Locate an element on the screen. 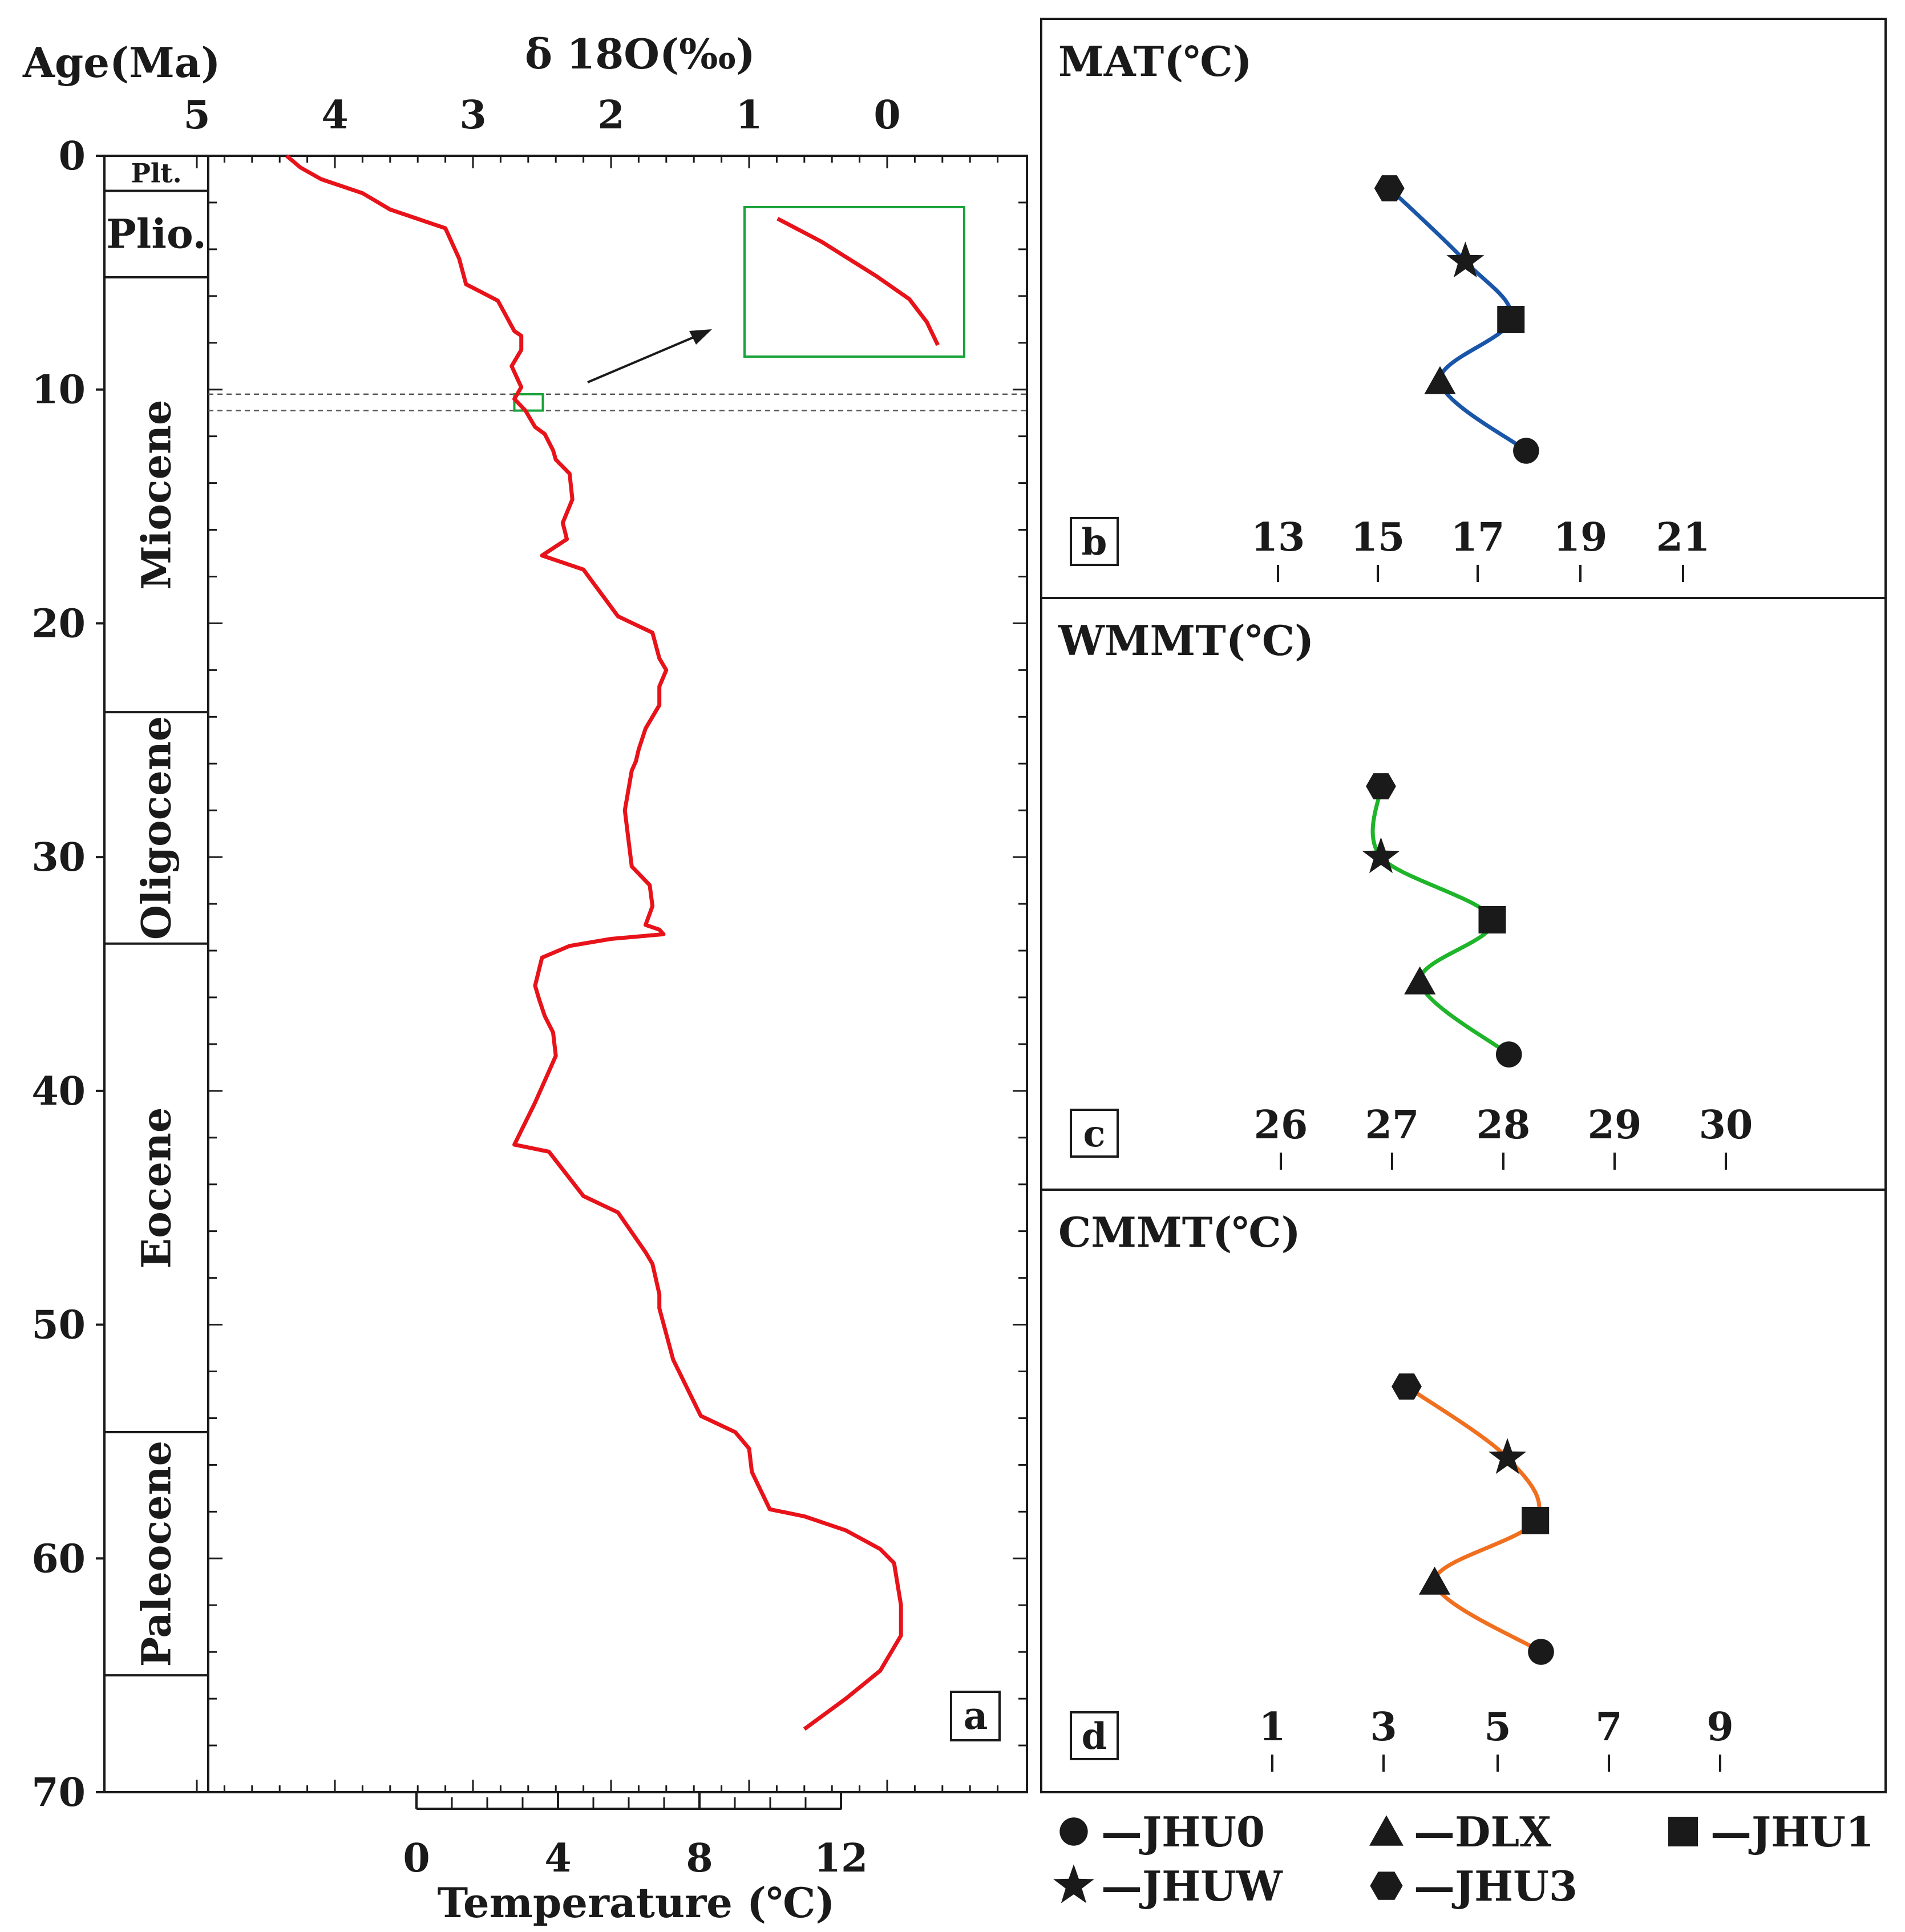 The image size is (1905, 1932). top-tick-label: 5 is located at coordinates (196, 115).